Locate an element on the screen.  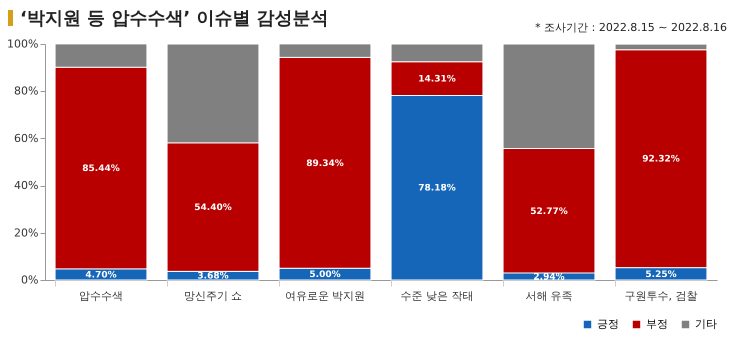
data-label: 5.25% is located at coordinates (661, 275).